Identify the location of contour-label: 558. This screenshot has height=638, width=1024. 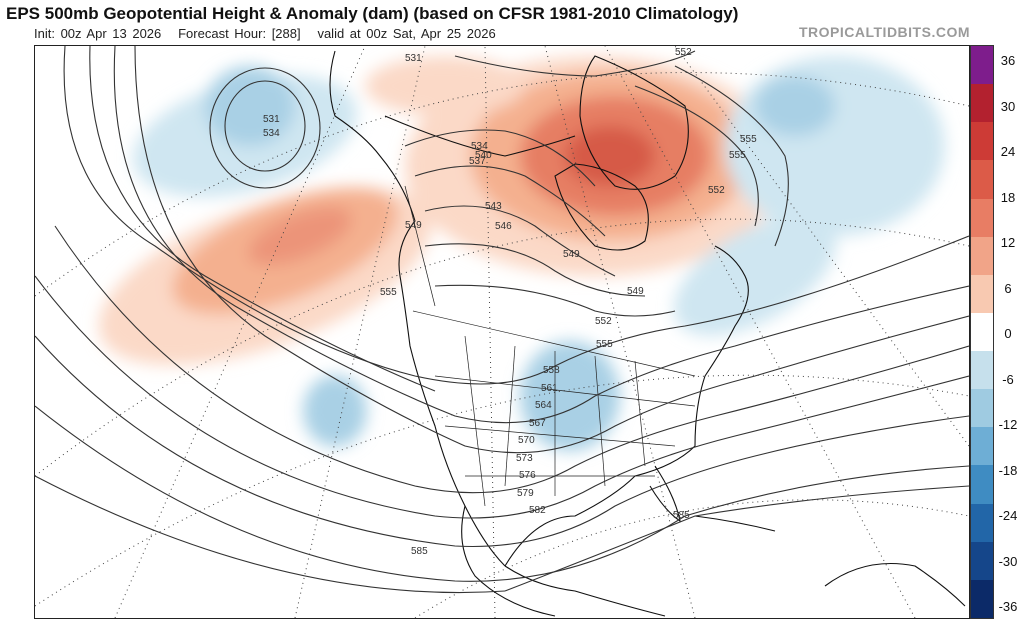
(551, 370).